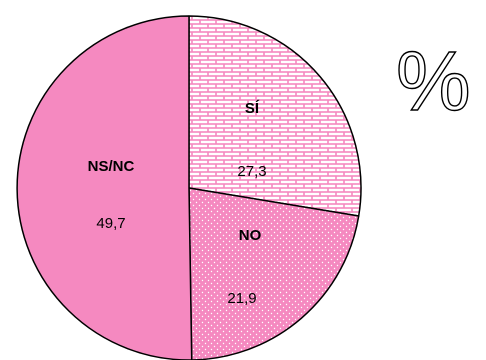  I want to click on slice-value-no: 21,9, so click(241, 298).